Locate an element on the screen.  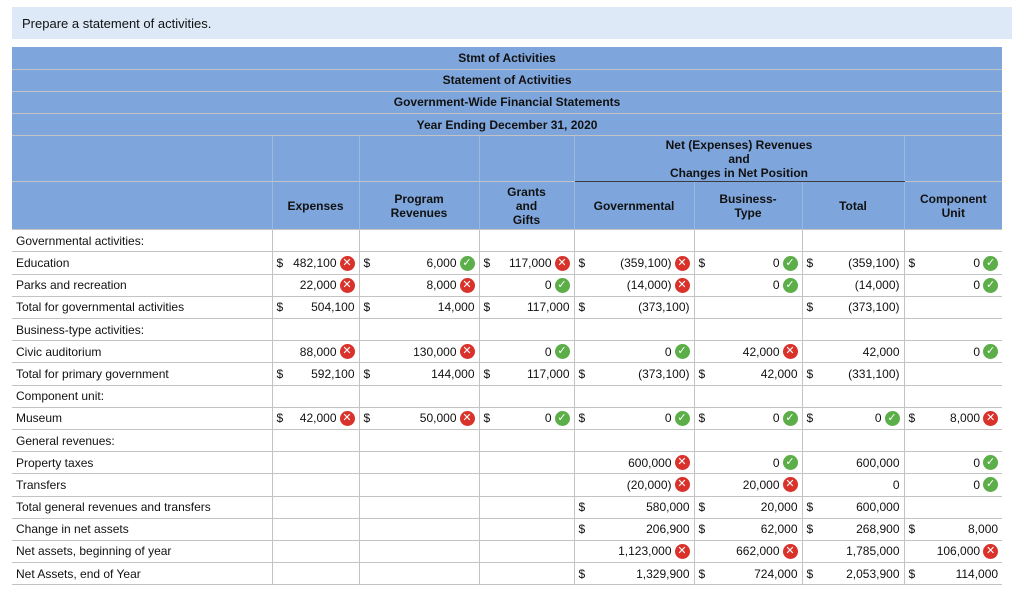
amount-value: 88,000 is located at coordinates (318, 351).